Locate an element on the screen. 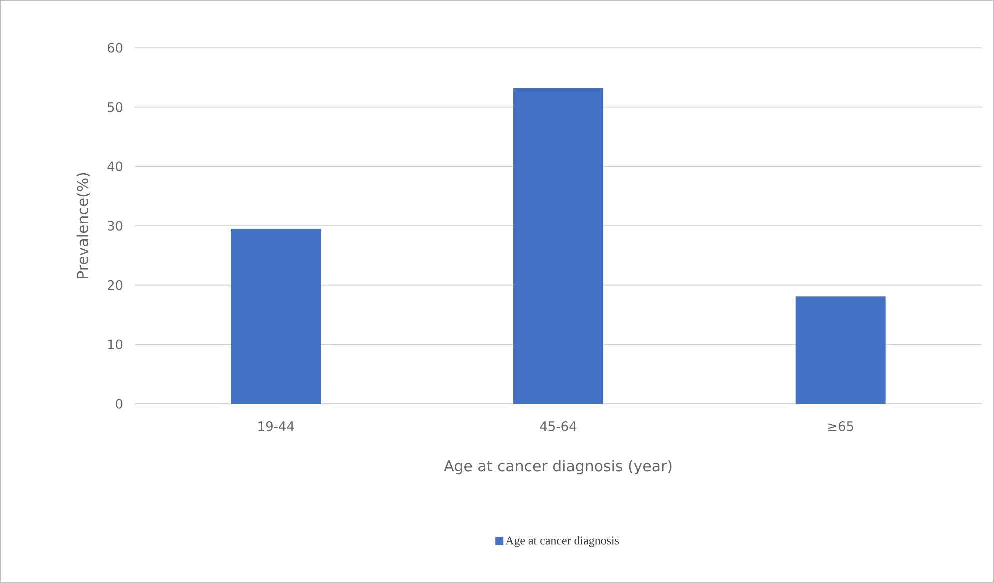 The height and width of the screenshot is (583, 994). x-axis-title: Age at cancer diagnosis (year) is located at coordinates (558, 467).